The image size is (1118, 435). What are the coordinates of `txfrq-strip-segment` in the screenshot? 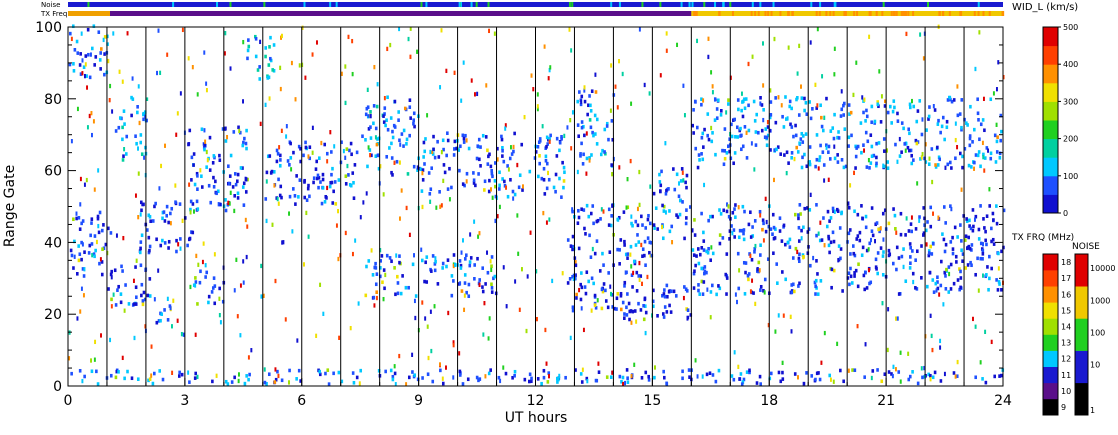 It's located at (869, 13).